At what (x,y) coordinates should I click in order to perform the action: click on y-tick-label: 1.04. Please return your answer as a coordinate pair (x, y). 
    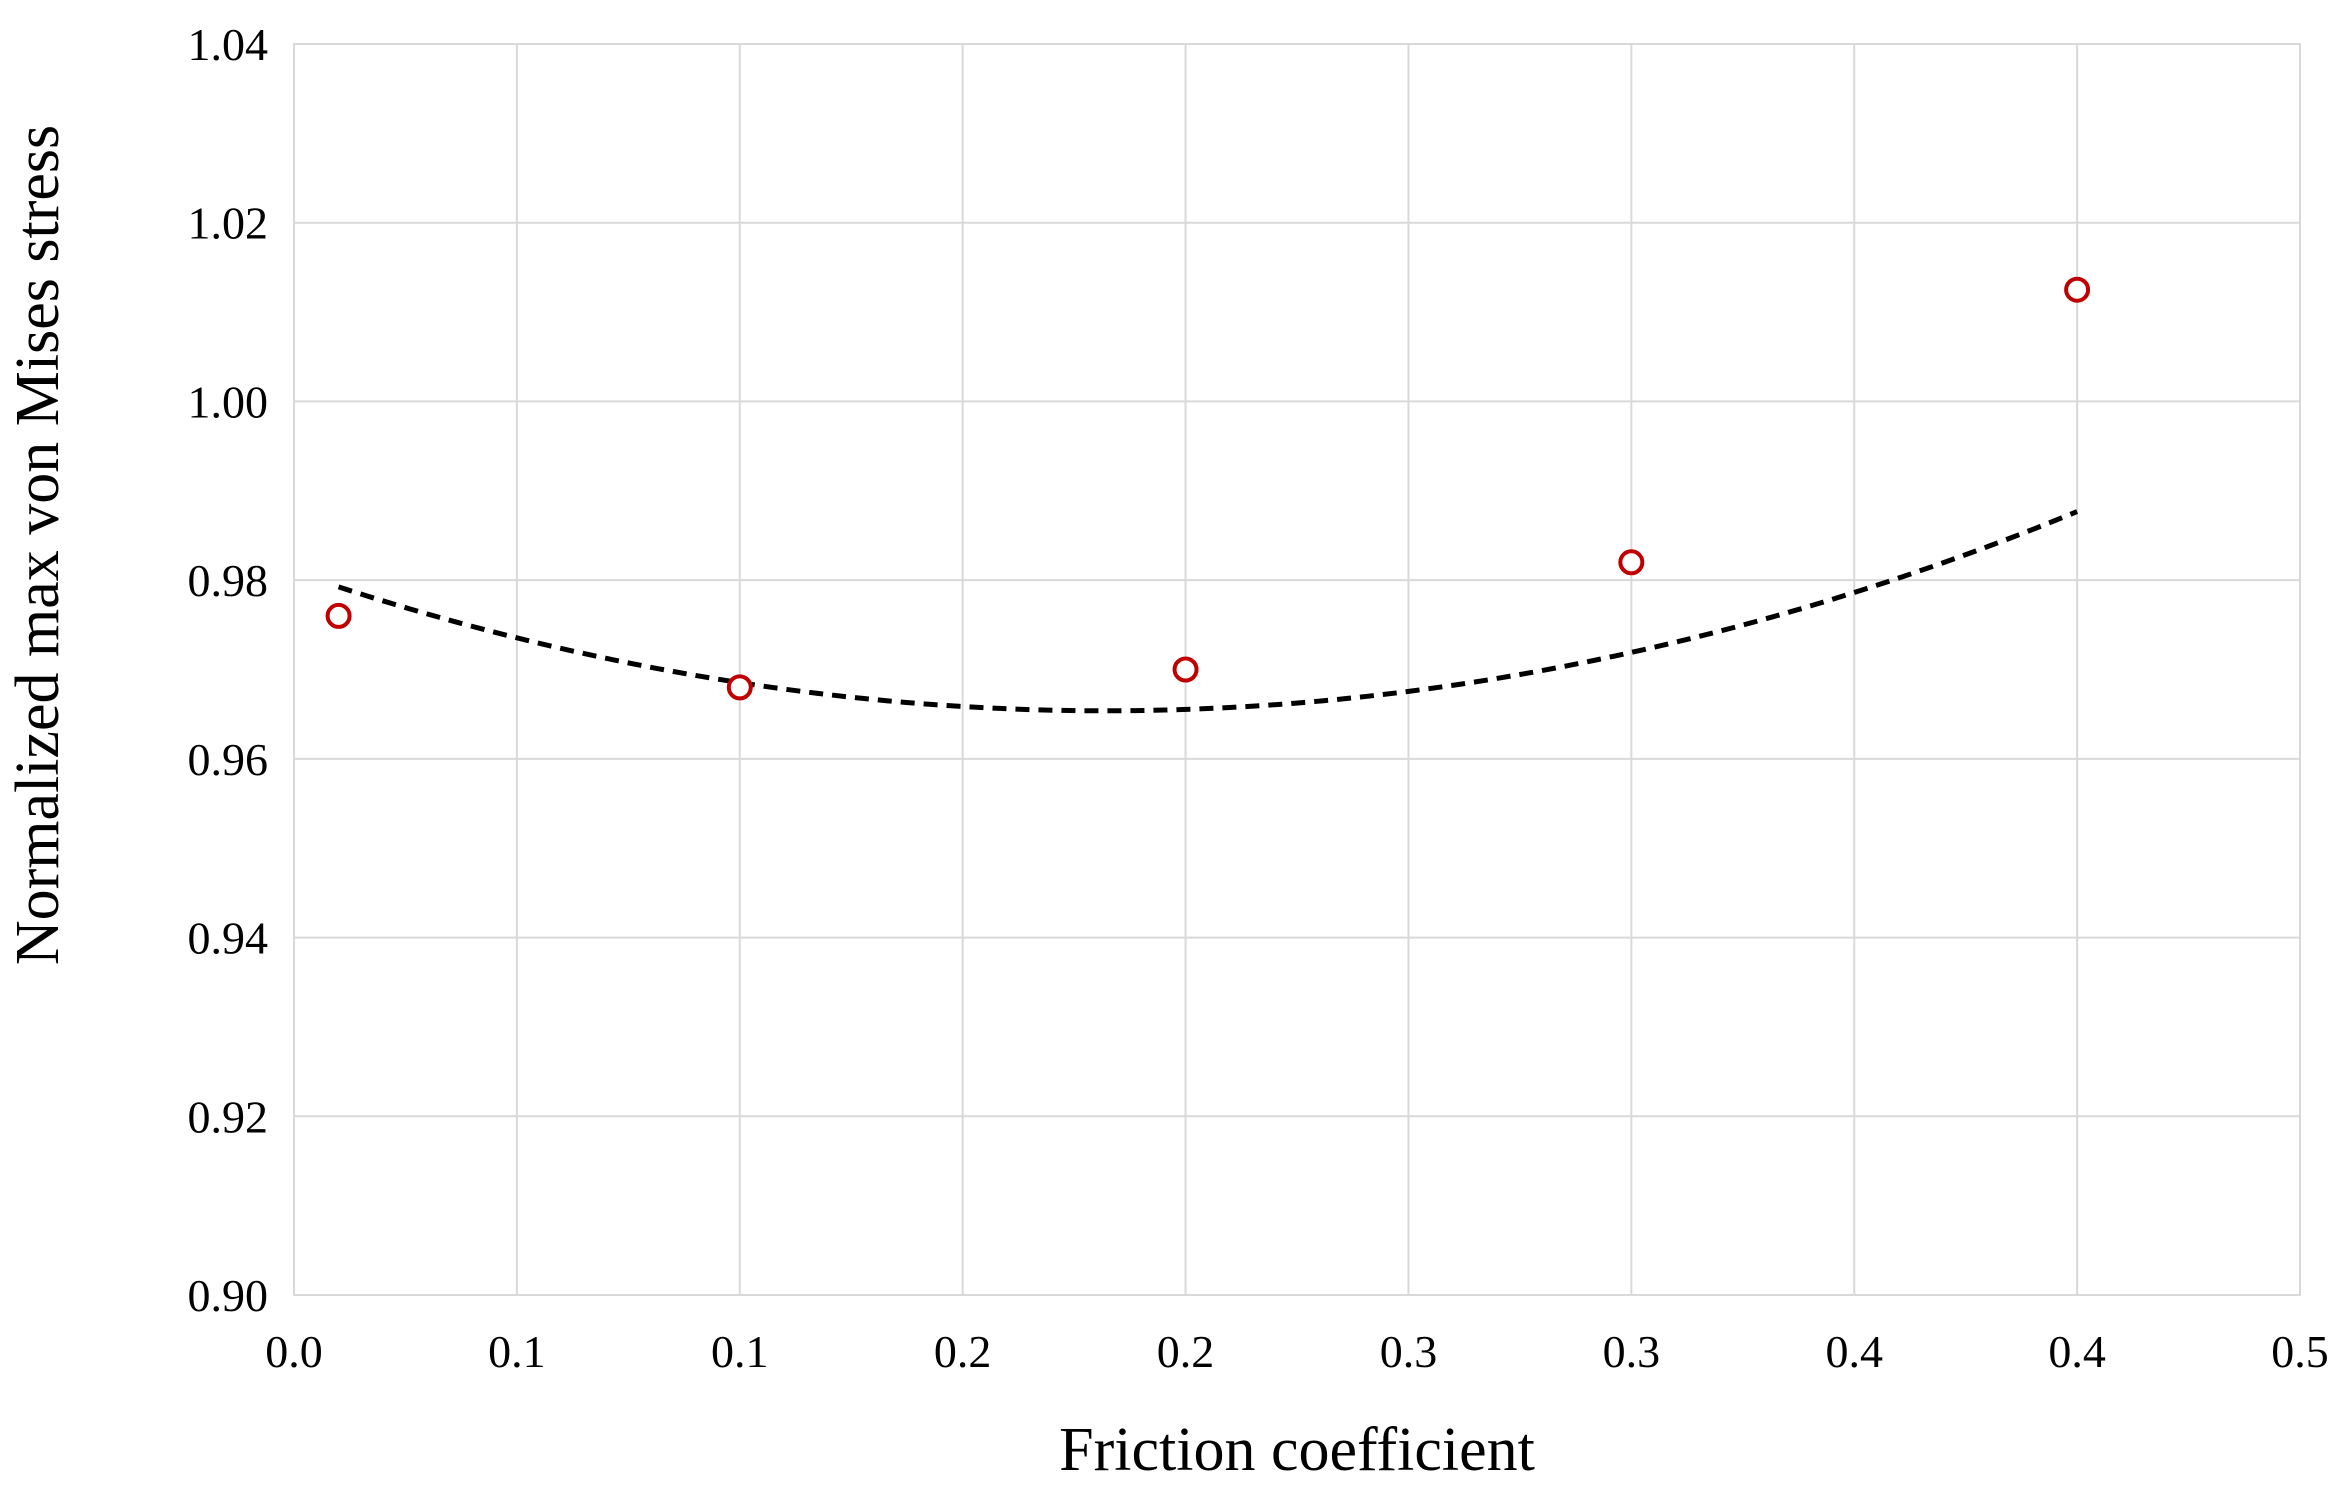
    Looking at the image, I should click on (228, 44).